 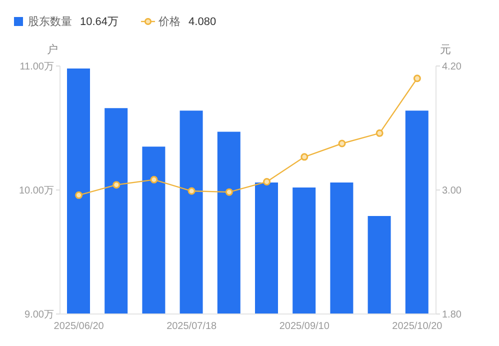 I want to click on y2-axis-title: 元, so click(x=445, y=50).